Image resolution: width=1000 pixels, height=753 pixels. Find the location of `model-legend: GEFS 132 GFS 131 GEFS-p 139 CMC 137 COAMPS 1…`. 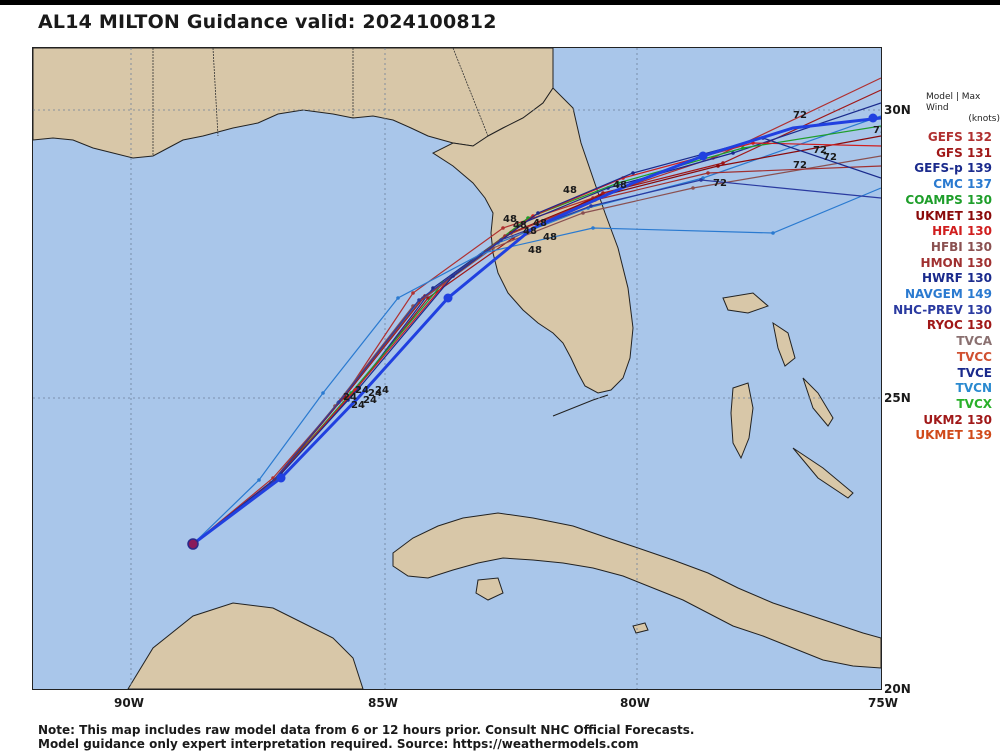

model-legend: GEFS 132 GFS 131 GEFS-p 139 CMC 137 COAMPS 1… is located at coordinates (942, 287).